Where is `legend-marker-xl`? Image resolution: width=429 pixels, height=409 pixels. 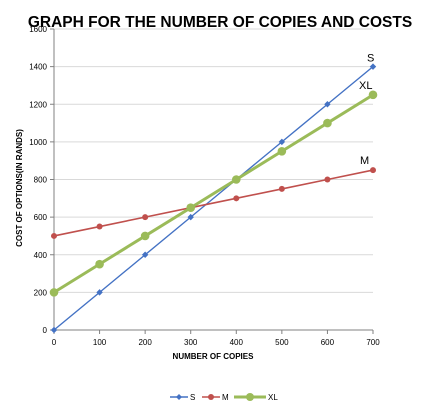
legend-marker-xl is located at coordinates (250, 397).